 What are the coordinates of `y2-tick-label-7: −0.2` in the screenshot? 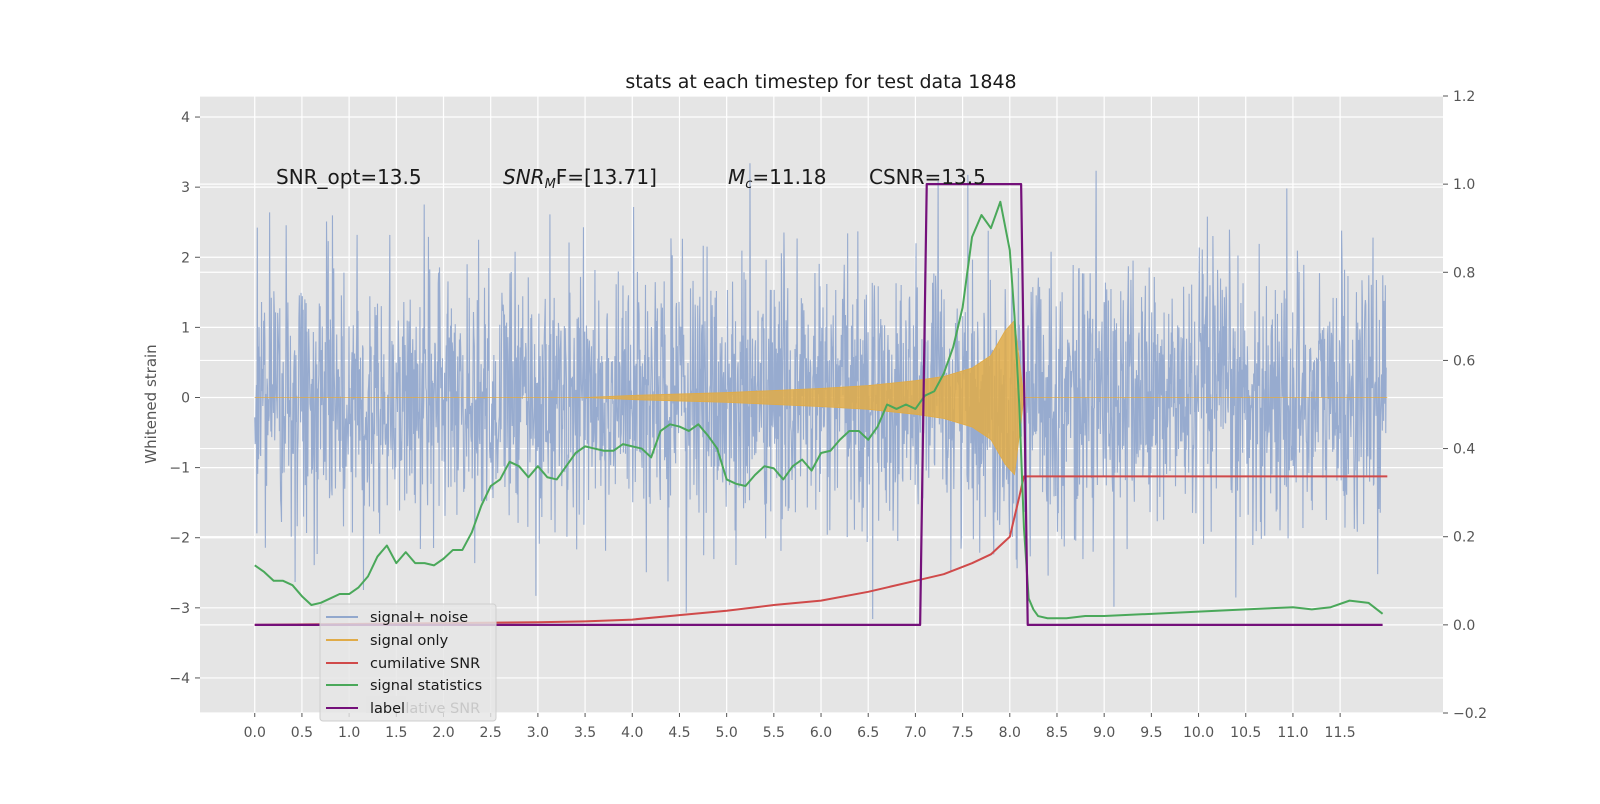 It's located at (1470, 714).